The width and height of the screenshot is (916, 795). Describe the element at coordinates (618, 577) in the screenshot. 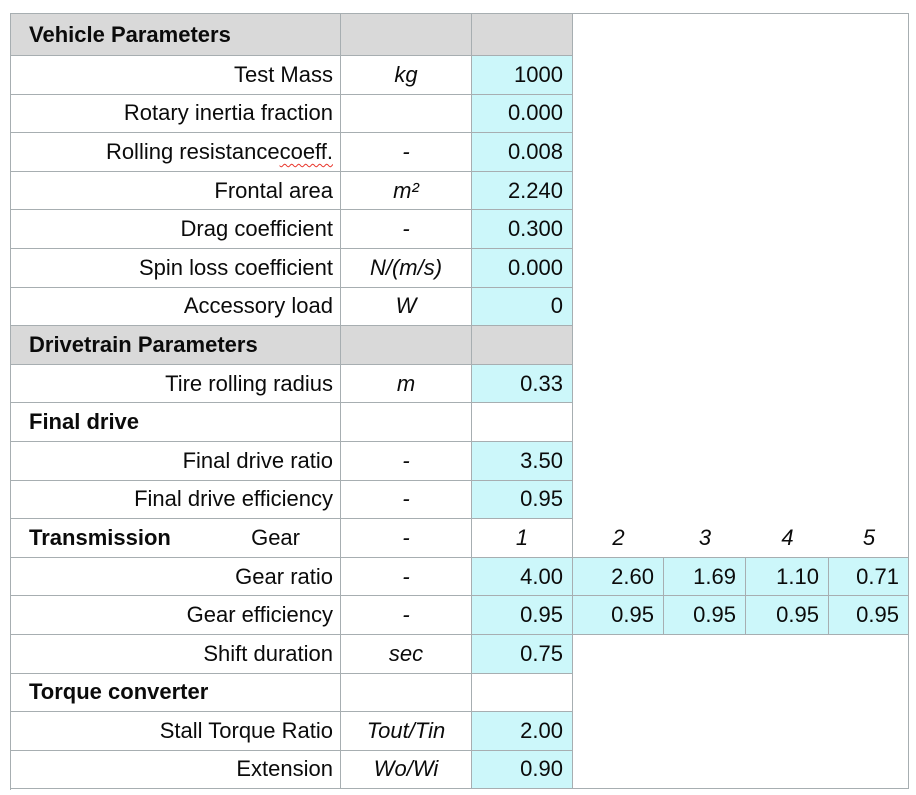

I see `gear-value-input-cell: 2.60` at that location.